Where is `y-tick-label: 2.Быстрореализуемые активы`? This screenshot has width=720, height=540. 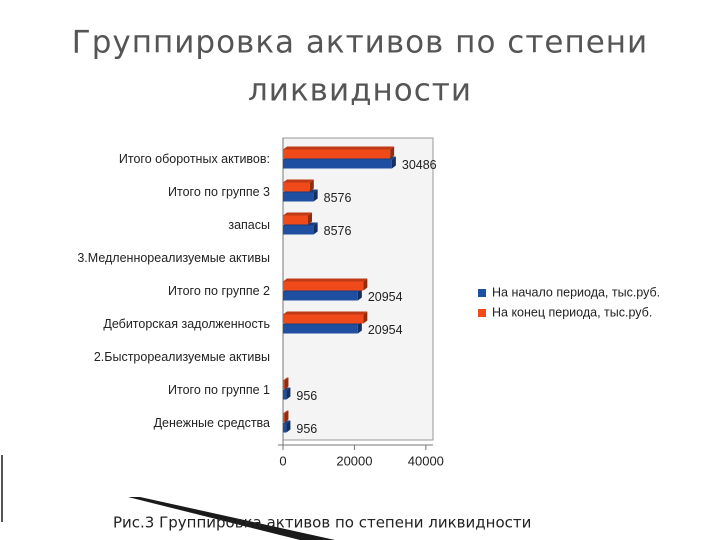
y-tick-label: 2.Быстрореализуемые активы is located at coordinates (182, 357).